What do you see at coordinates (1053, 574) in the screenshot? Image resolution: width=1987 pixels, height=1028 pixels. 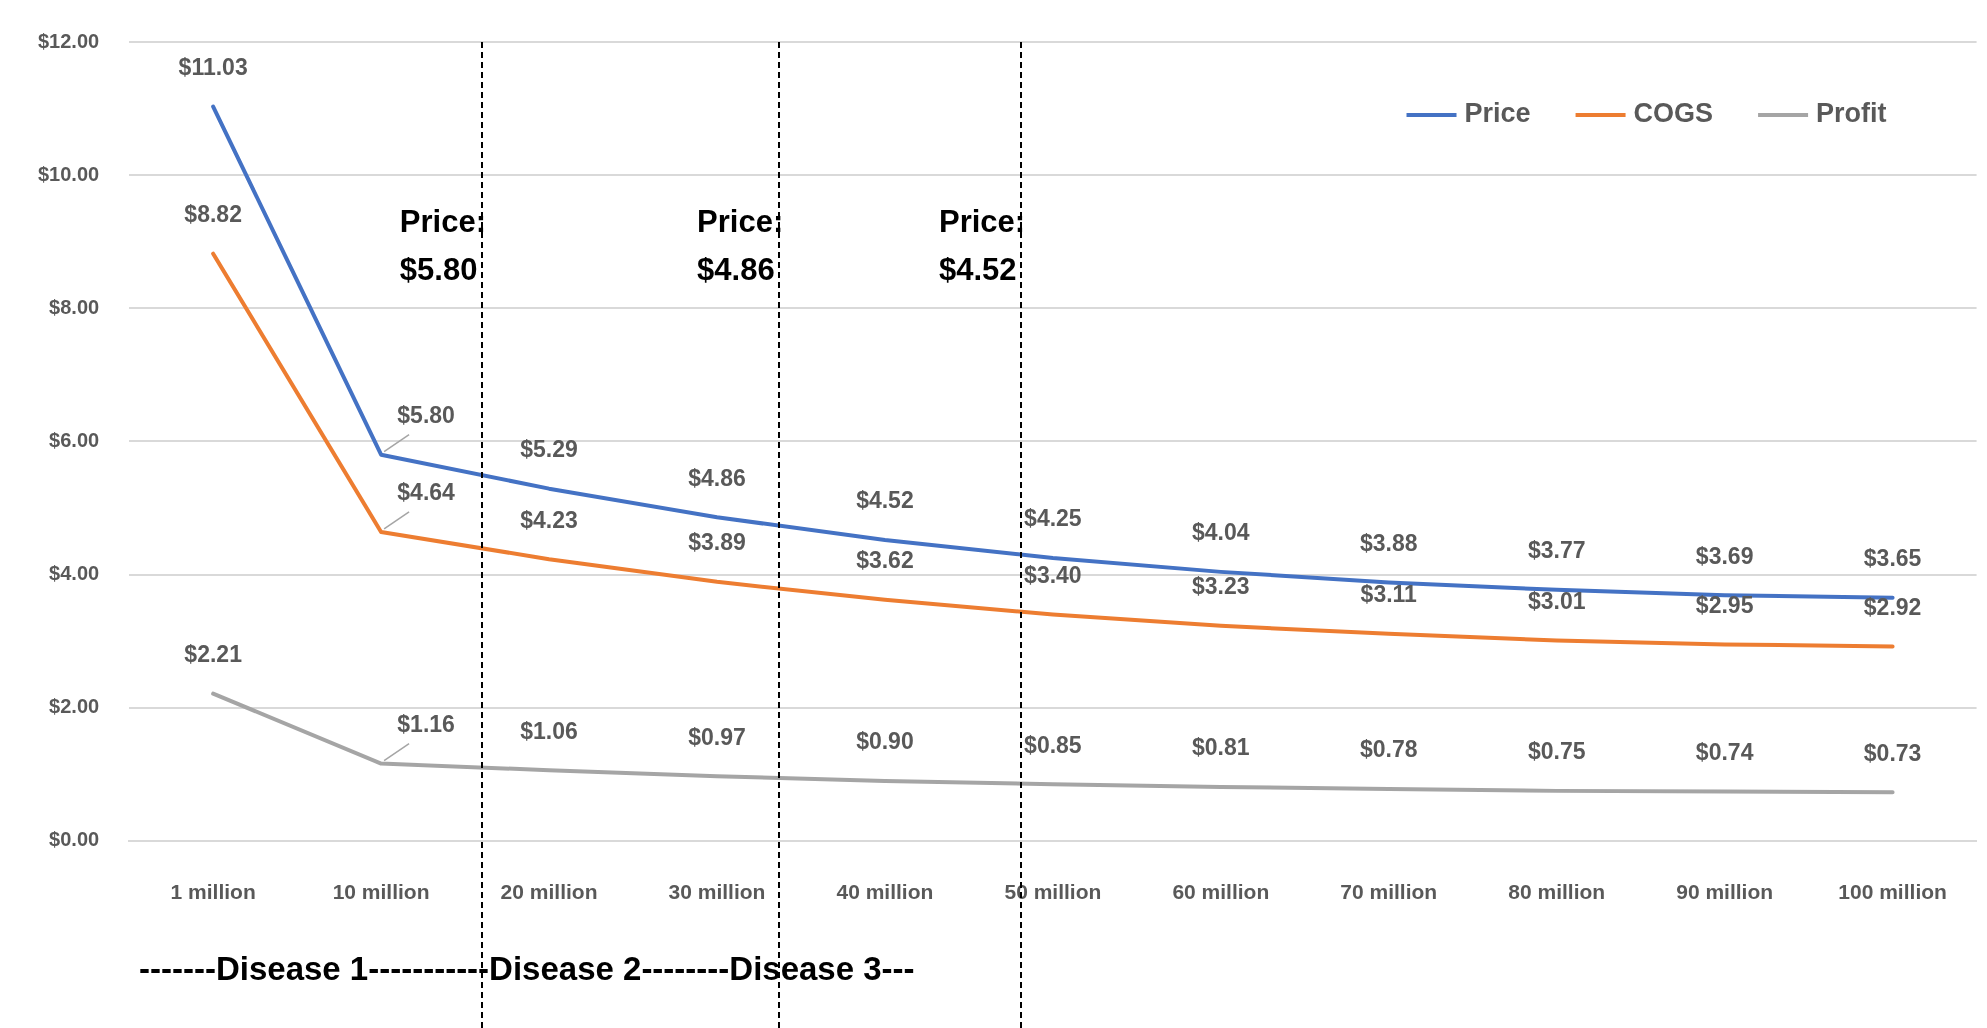 I see `data-label: $3.40` at bounding box center [1053, 574].